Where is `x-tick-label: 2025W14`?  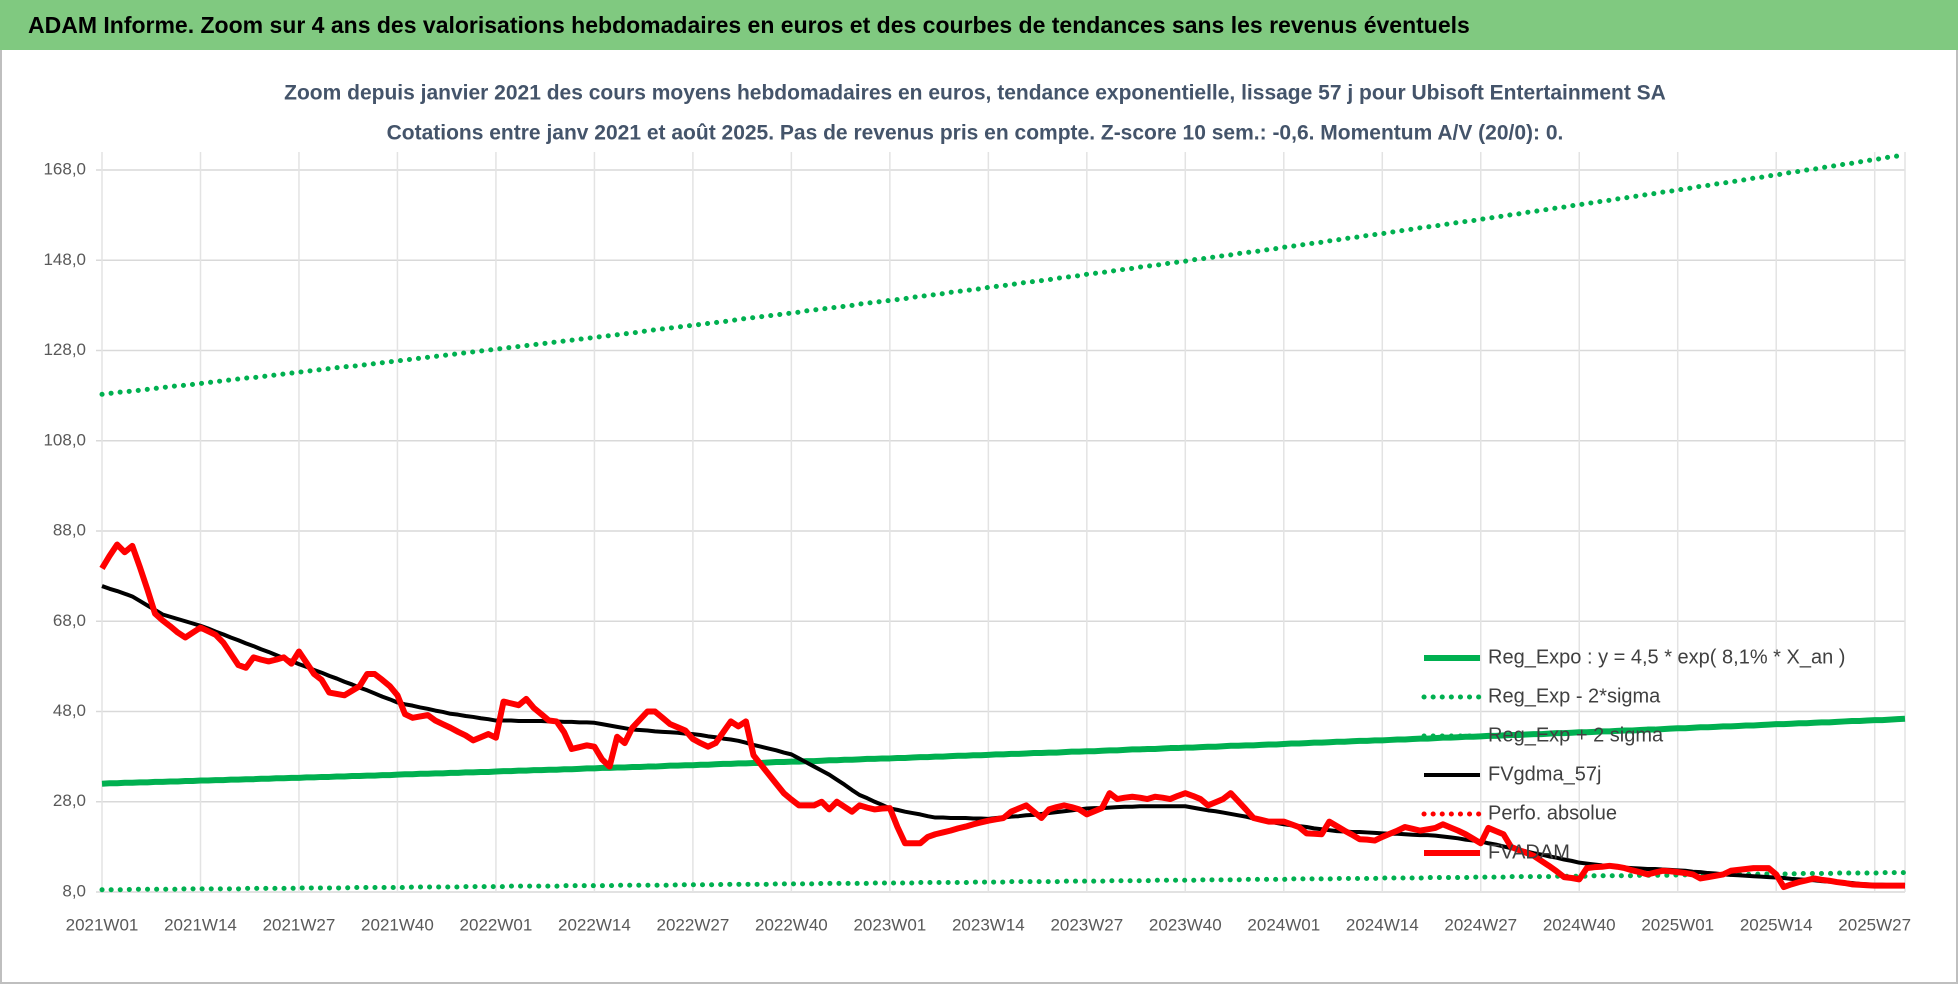 x-tick-label: 2025W14 is located at coordinates (1776, 924).